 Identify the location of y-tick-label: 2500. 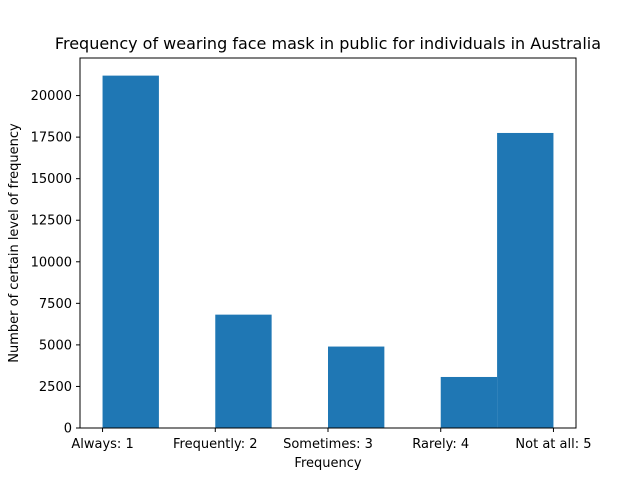
(55, 387).